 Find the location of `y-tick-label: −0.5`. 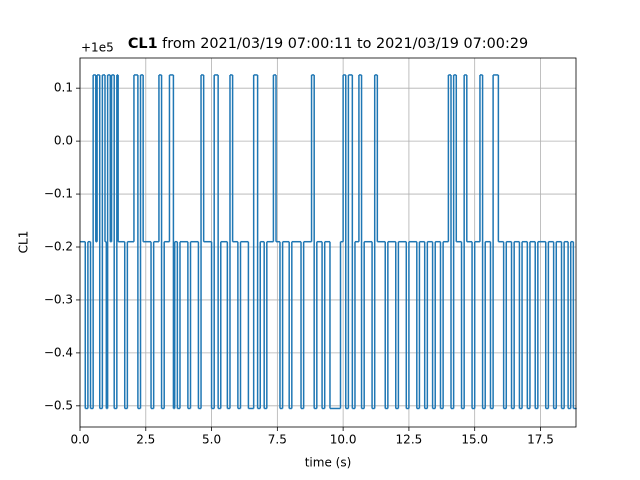

y-tick-label: −0.5 is located at coordinates (58, 405).